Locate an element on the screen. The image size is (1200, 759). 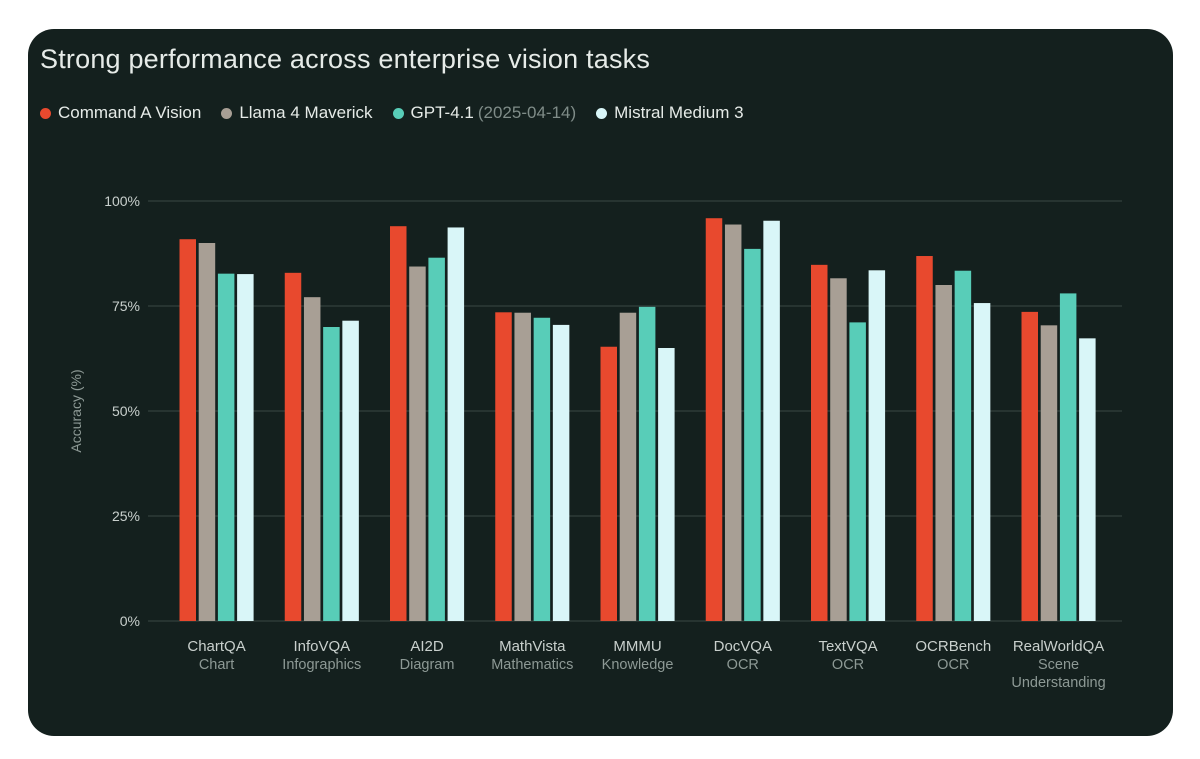
legend-item-gpt-4-1: GPT-4.1 (2025-04-14) is located at coordinates (484, 113).